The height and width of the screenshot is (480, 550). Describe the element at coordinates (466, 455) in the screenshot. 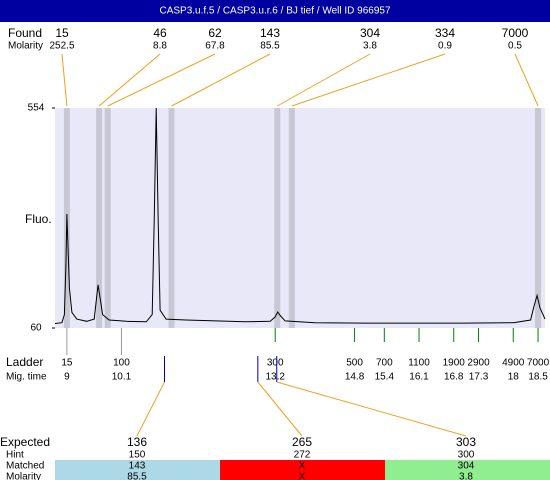

I see `hint: 300` at that location.